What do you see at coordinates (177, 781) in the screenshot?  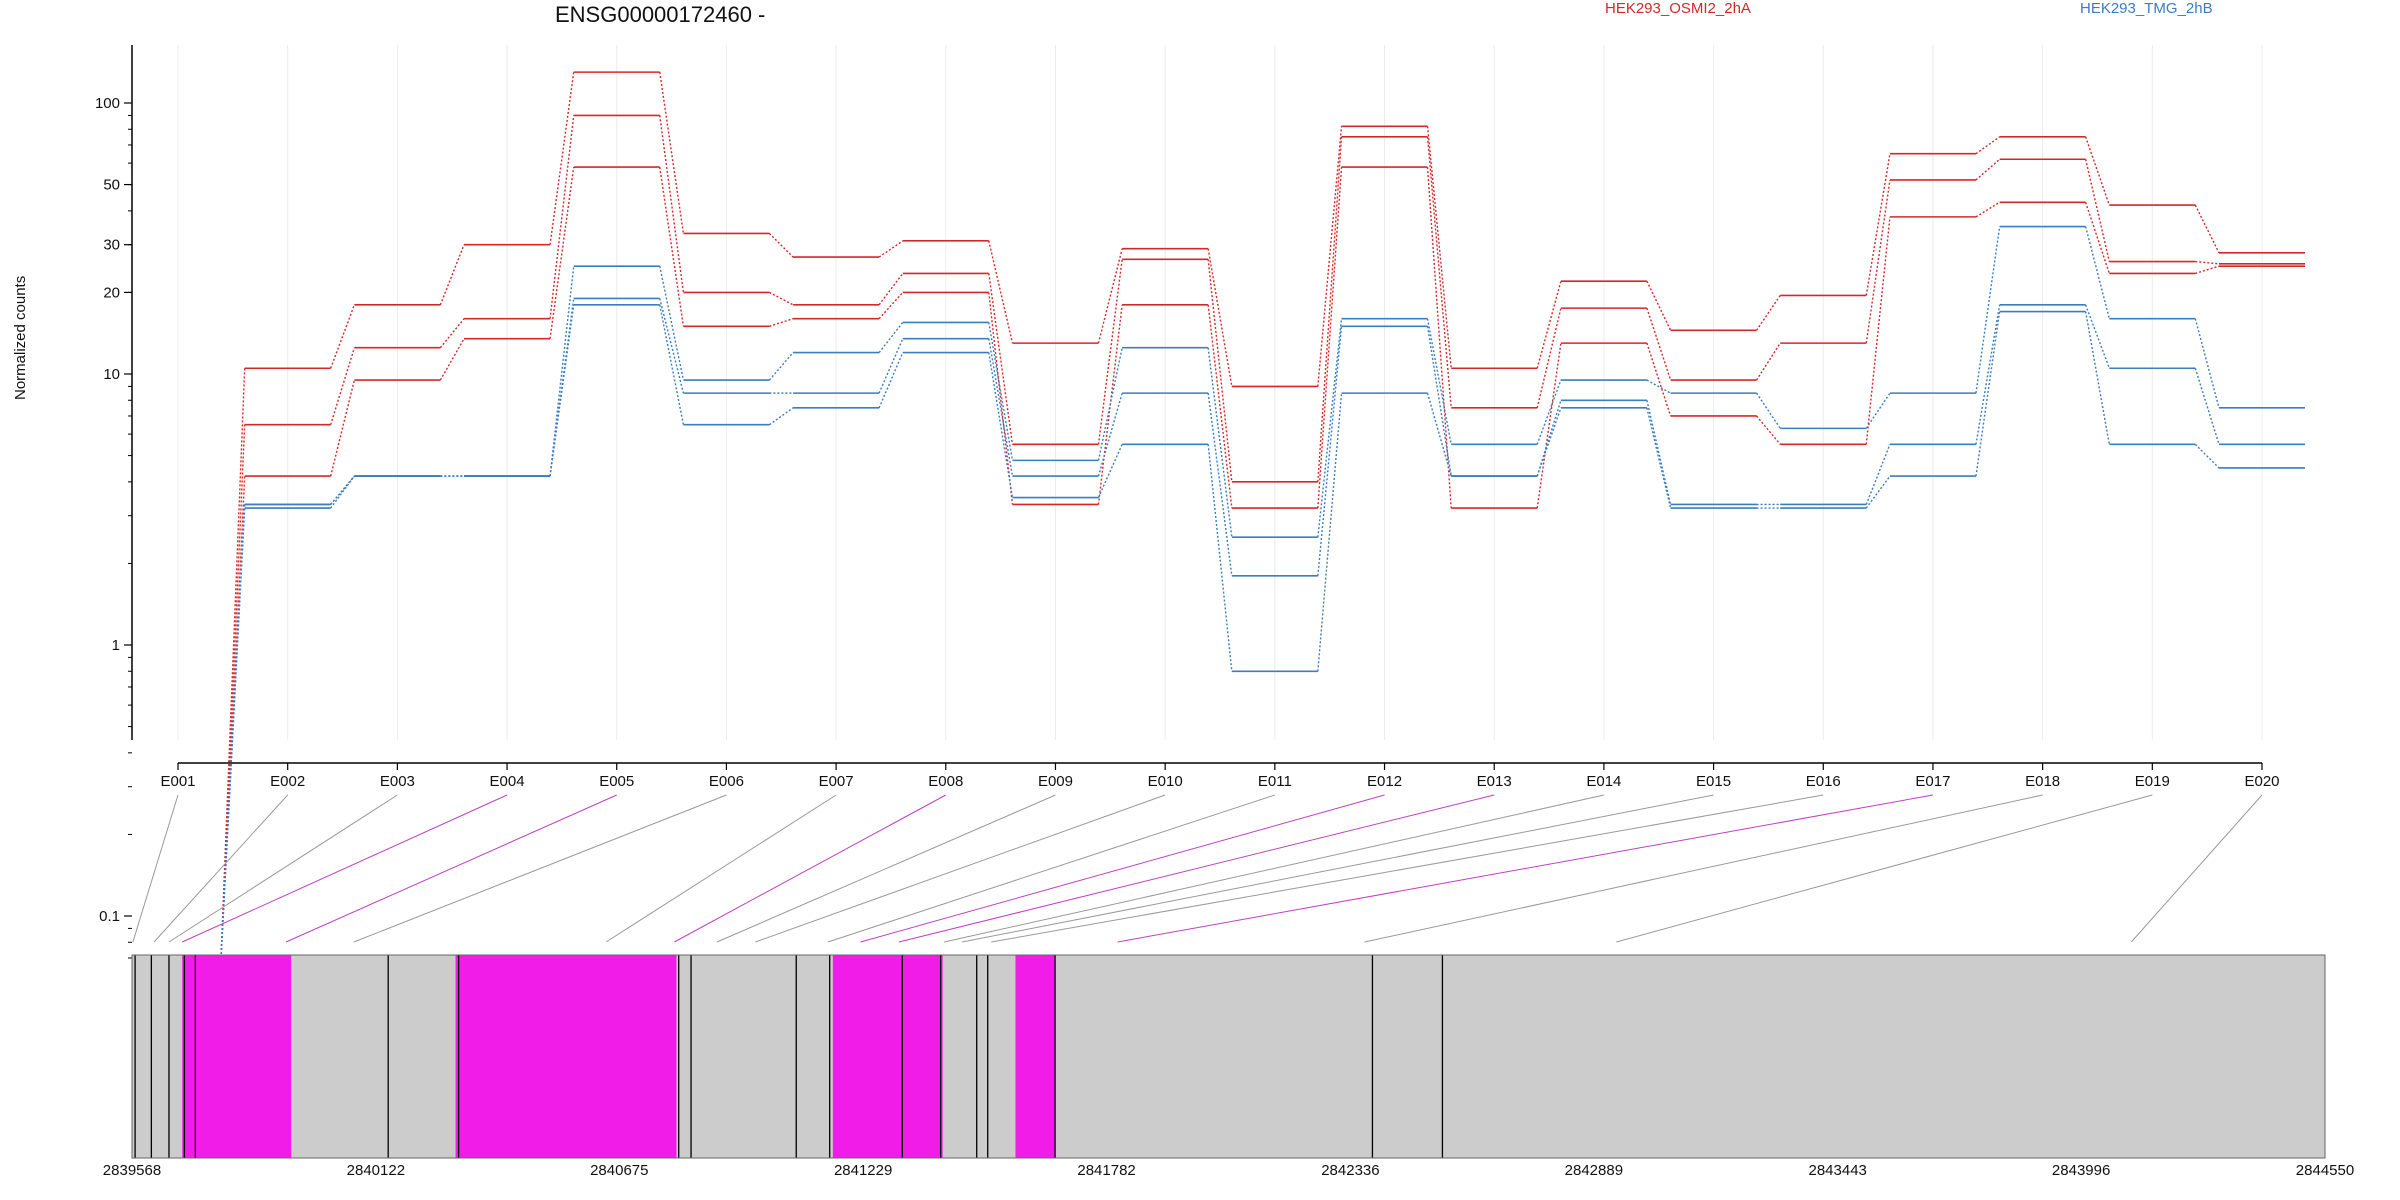 I see `x-tick-label: E001` at bounding box center [177, 781].